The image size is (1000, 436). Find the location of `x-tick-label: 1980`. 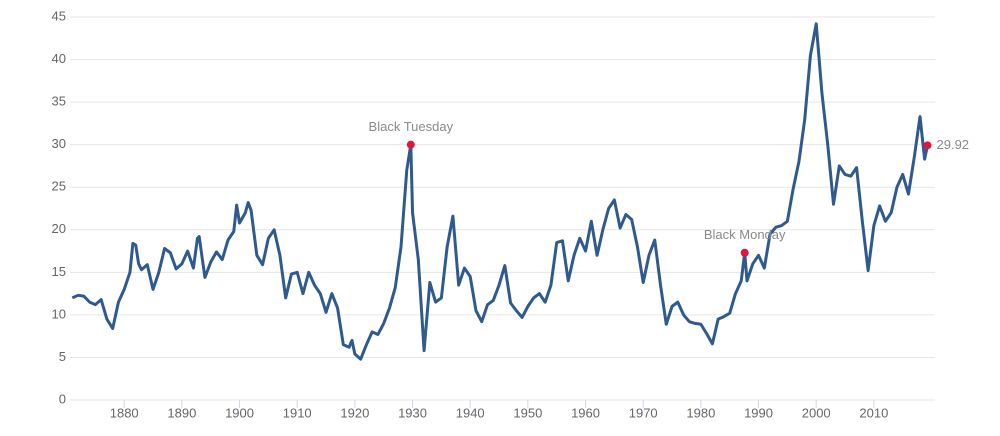

x-tick-label: 1980 is located at coordinates (700, 412).